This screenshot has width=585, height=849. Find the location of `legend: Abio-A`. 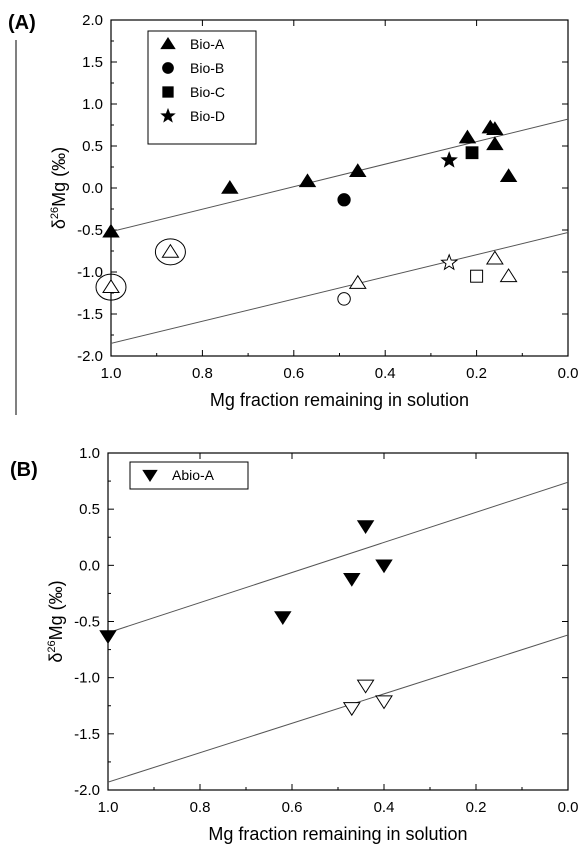

legend: Abio-A is located at coordinates (189, 475).